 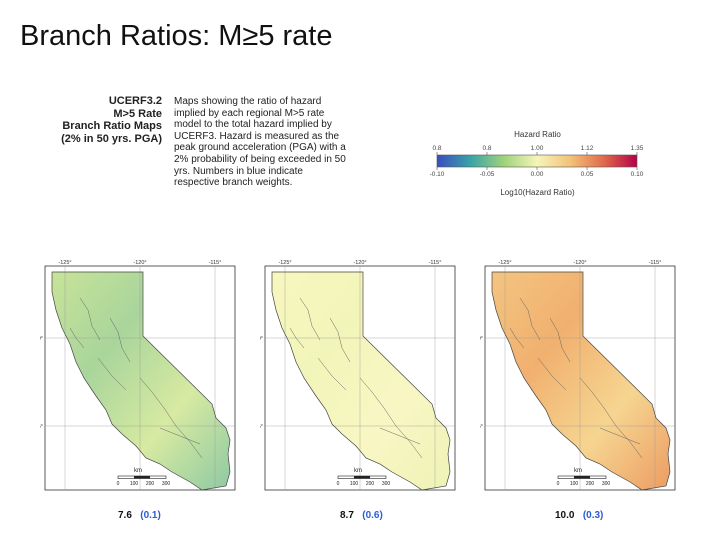 What do you see at coordinates (537, 148) in the screenshot?
I see `ratio-tick-label: 1.00` at bounding box center [537, 148].